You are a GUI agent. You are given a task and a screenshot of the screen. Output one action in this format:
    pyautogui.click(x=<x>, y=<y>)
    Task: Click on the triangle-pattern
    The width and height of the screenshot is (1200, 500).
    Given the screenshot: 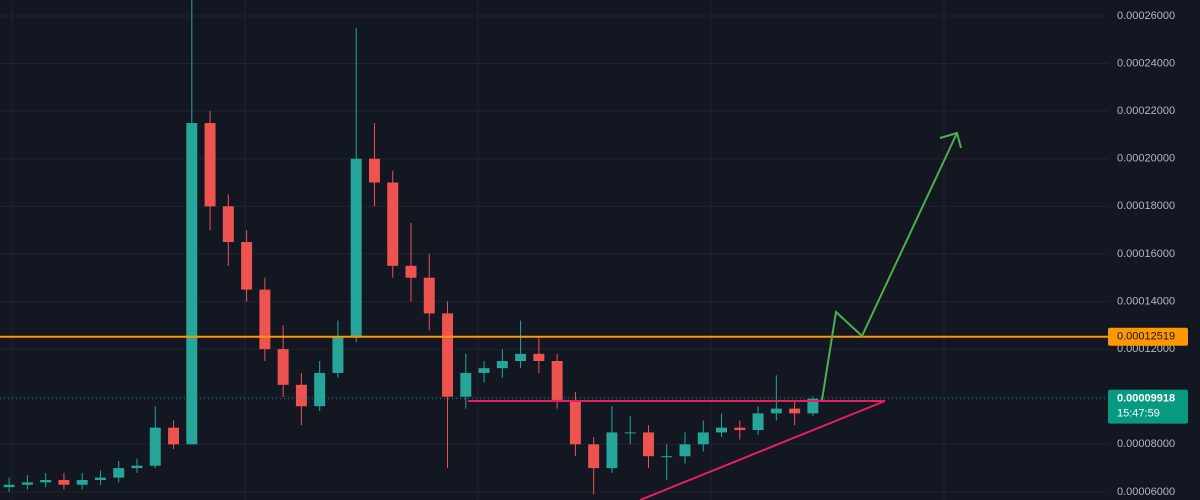 What is the action you would take?
    pyautogui.click(x=677, y=450)
    